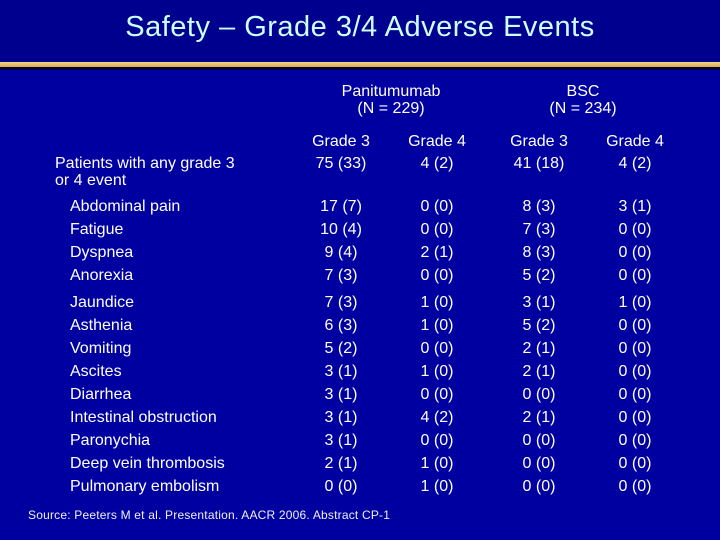  What do you see at coordinates (360, 27) in the screenshot?
I see `page-title: Safety – Grade 3/4 Adverse Events` at bounding box center [360, 27].